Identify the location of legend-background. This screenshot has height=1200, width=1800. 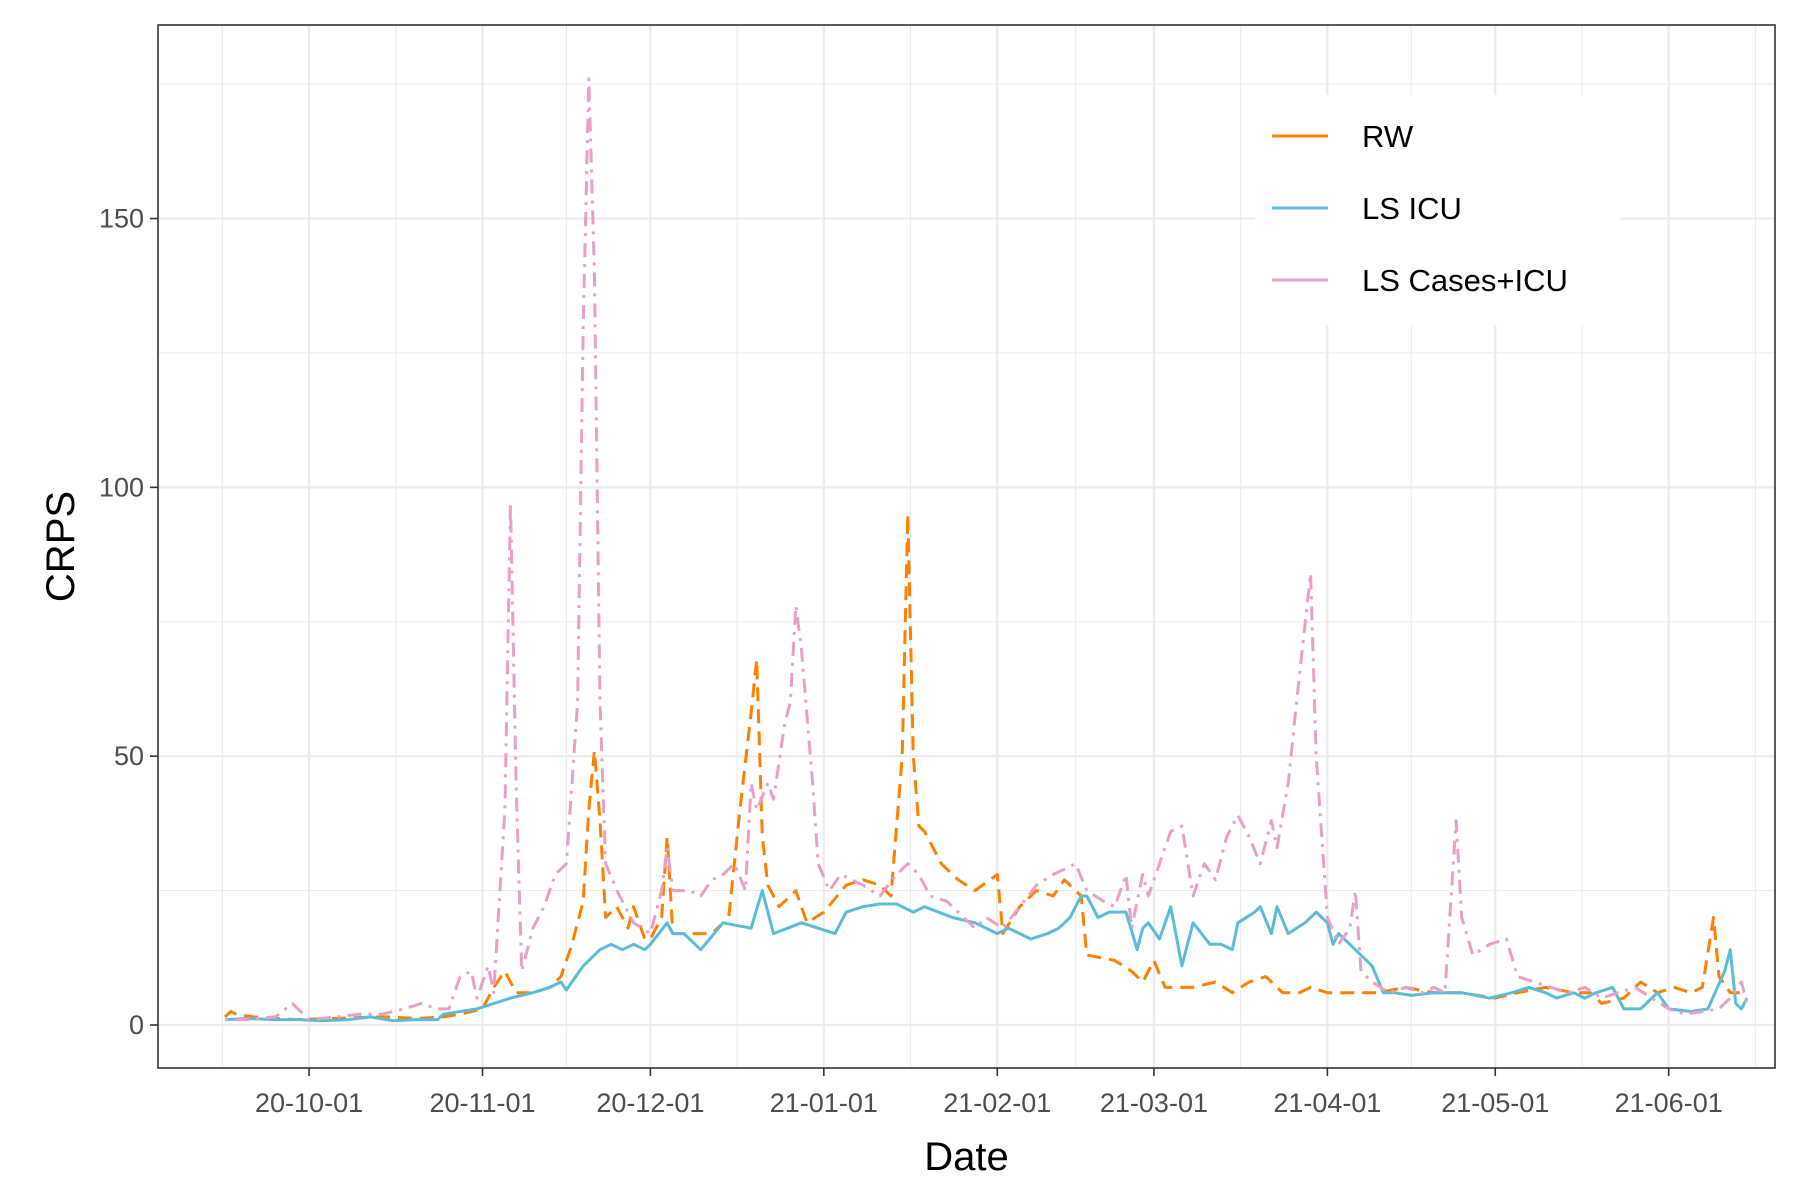
(1437, 210).